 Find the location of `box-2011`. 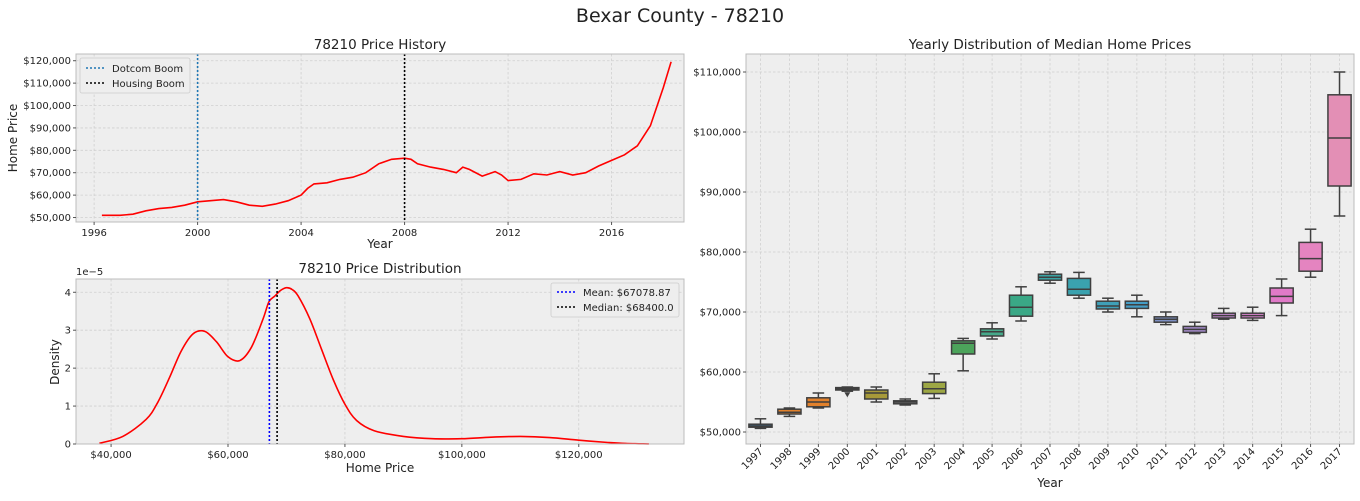

box-2011 is located at coordinates (1166, 318).